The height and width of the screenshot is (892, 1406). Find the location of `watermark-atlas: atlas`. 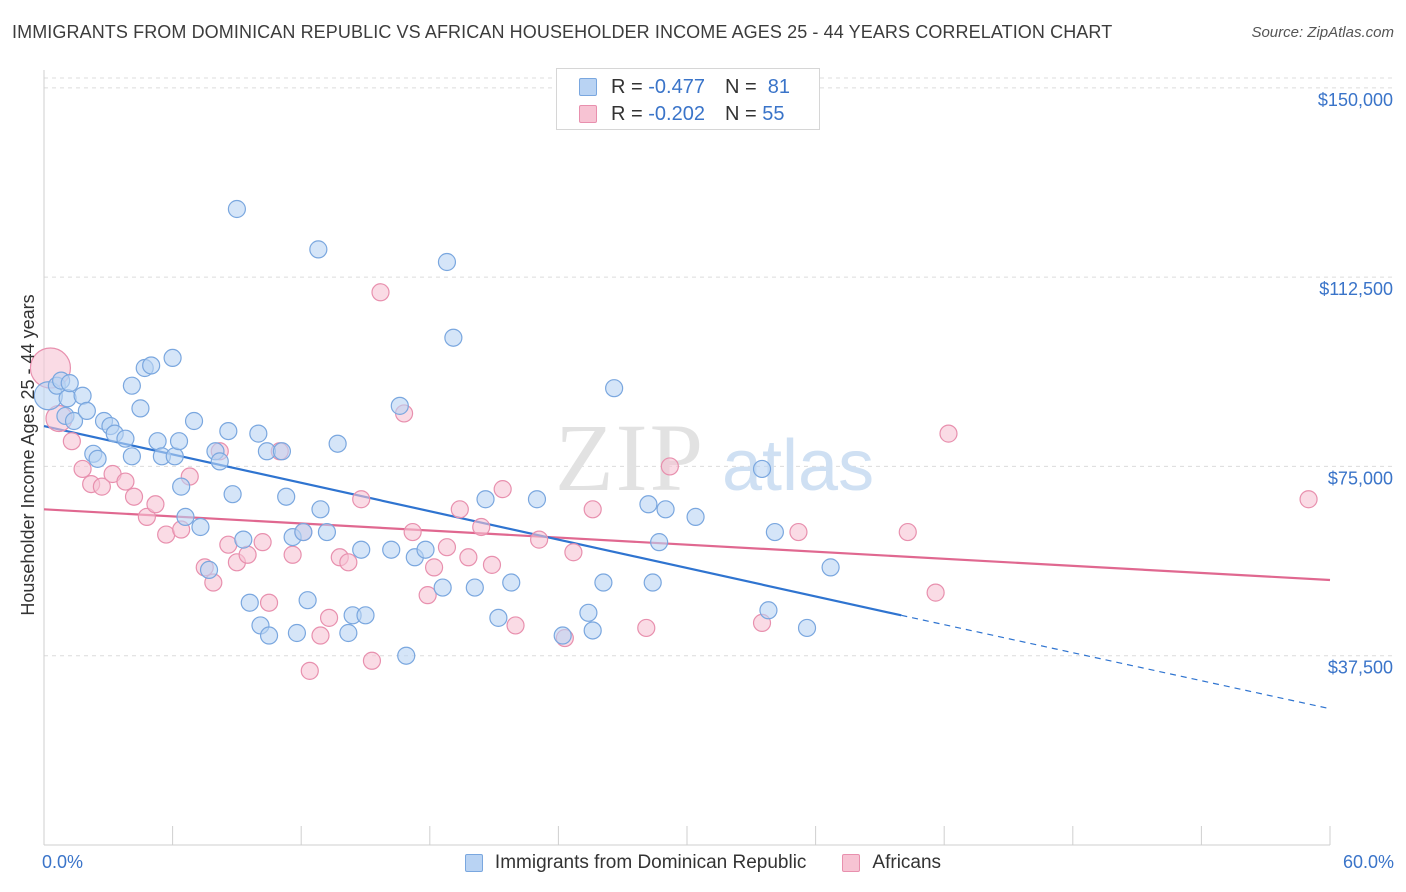

watermark-atlas: atlas is located at coordinates (798, 466).